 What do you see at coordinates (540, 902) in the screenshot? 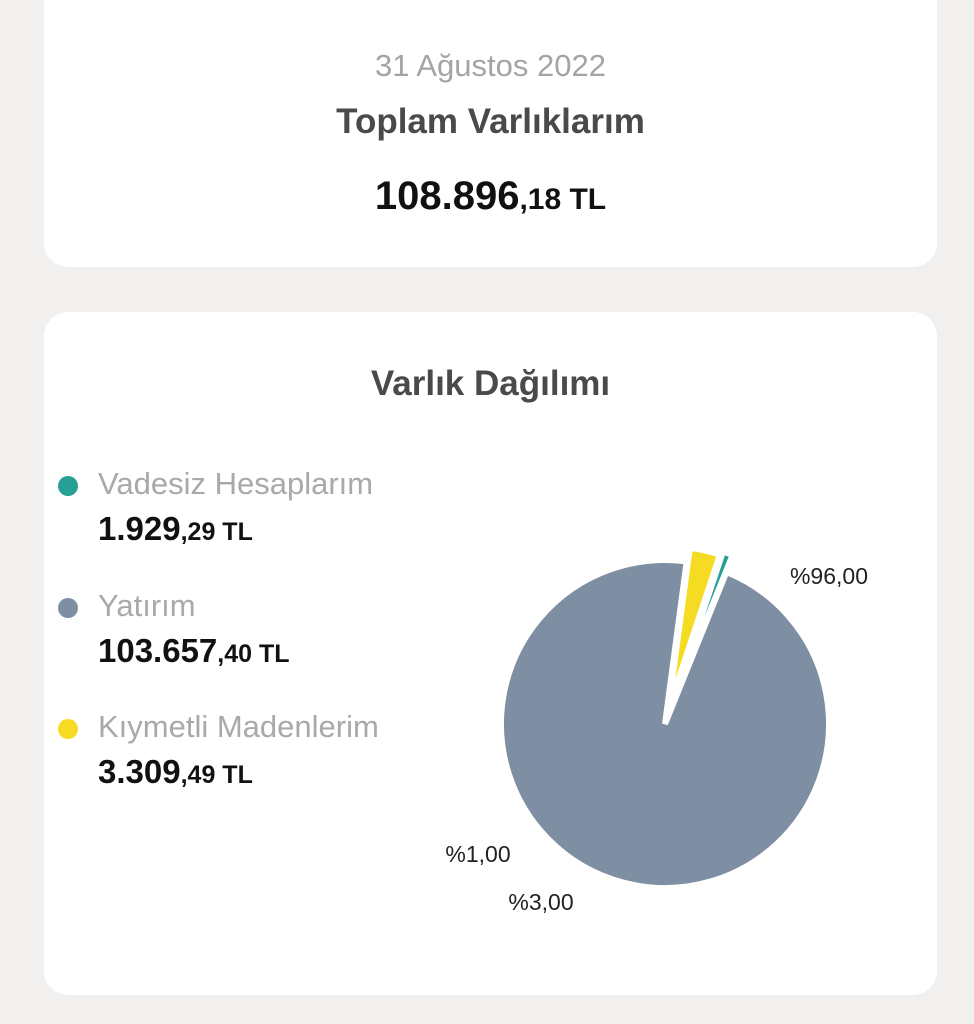
I see `pie-label: %3,00` at bounding box center [540, 902].